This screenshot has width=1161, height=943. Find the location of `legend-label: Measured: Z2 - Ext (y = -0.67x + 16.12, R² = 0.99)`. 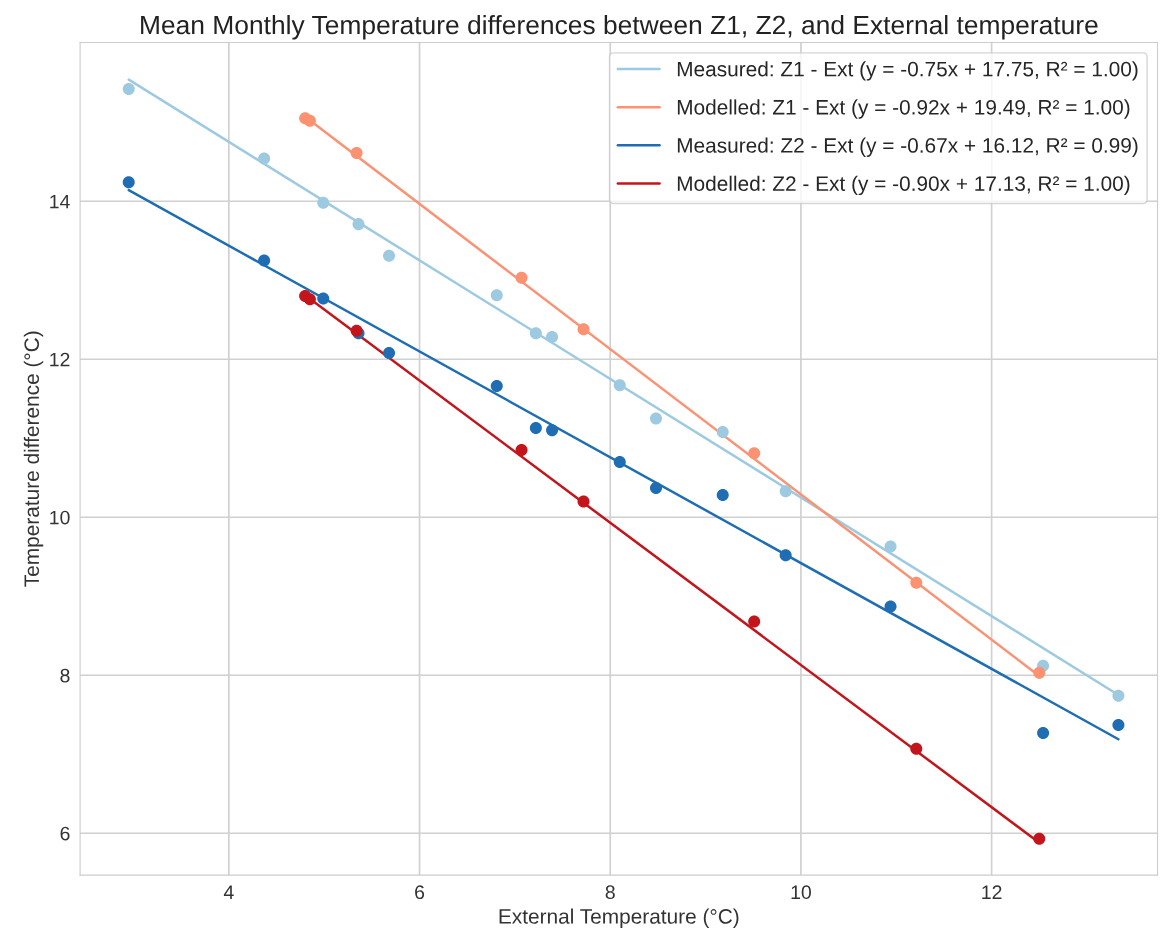

legend-label: Measured: Z2 - Ext (y = -0.67x + 16.12, R² = 0.99) is located at coordinates (907, 147).